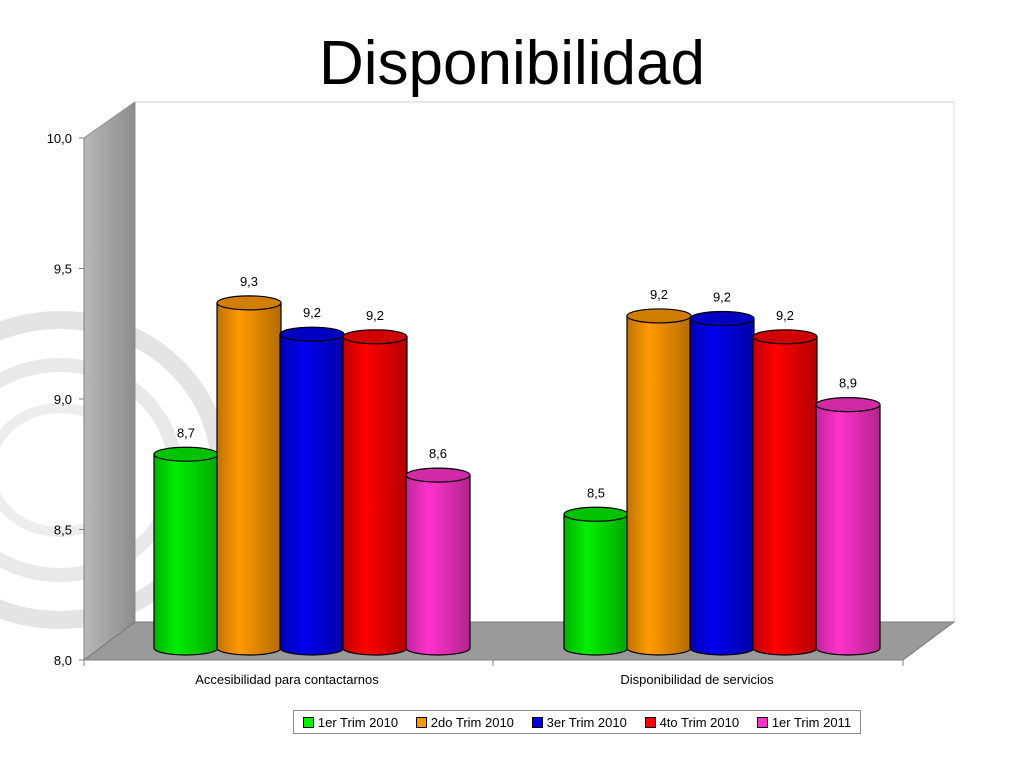 The image size is (1024, 768). Describe the element at coordinates (63, 660) in the screenshot. I see `y-tick-label: 8,0` at that location.